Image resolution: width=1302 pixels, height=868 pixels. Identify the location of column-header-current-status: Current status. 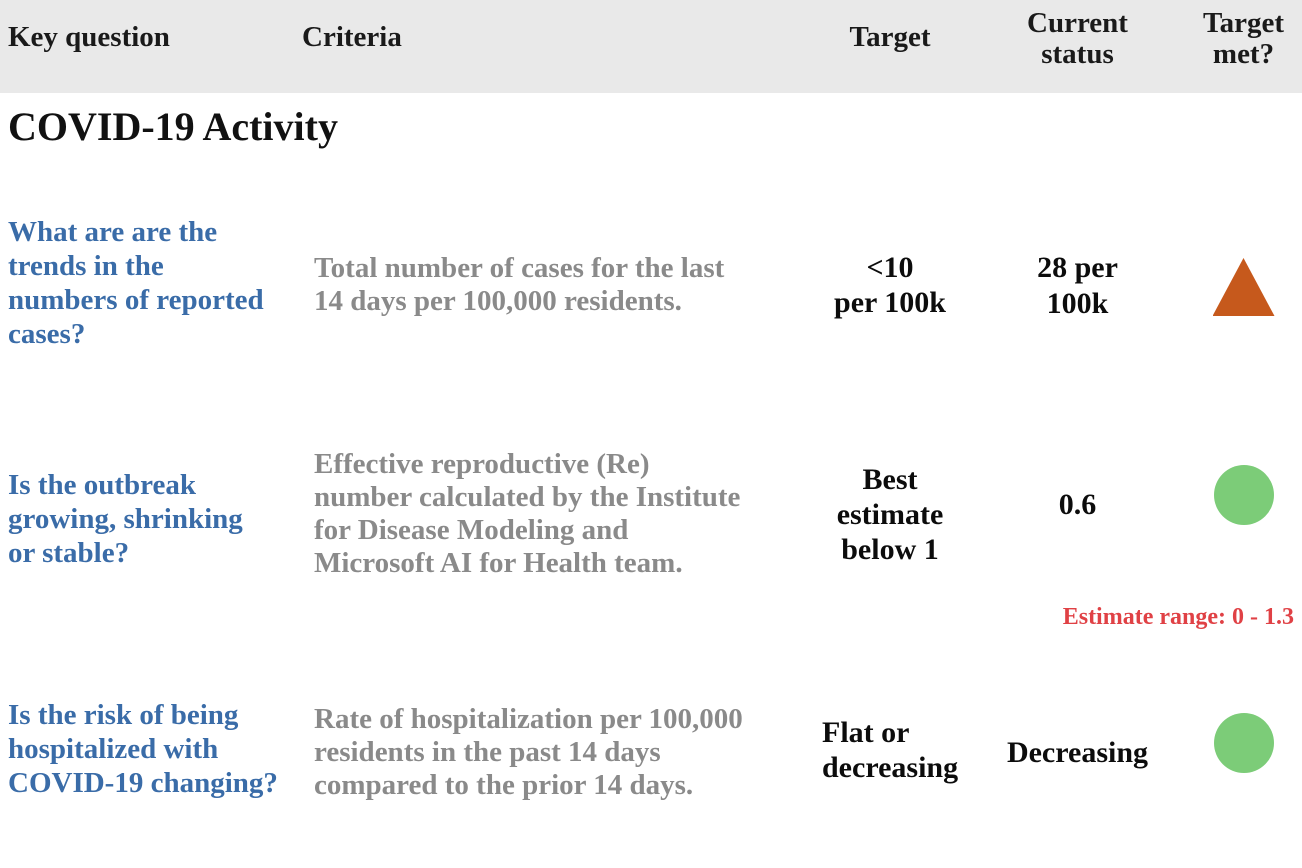
(1077, 38).